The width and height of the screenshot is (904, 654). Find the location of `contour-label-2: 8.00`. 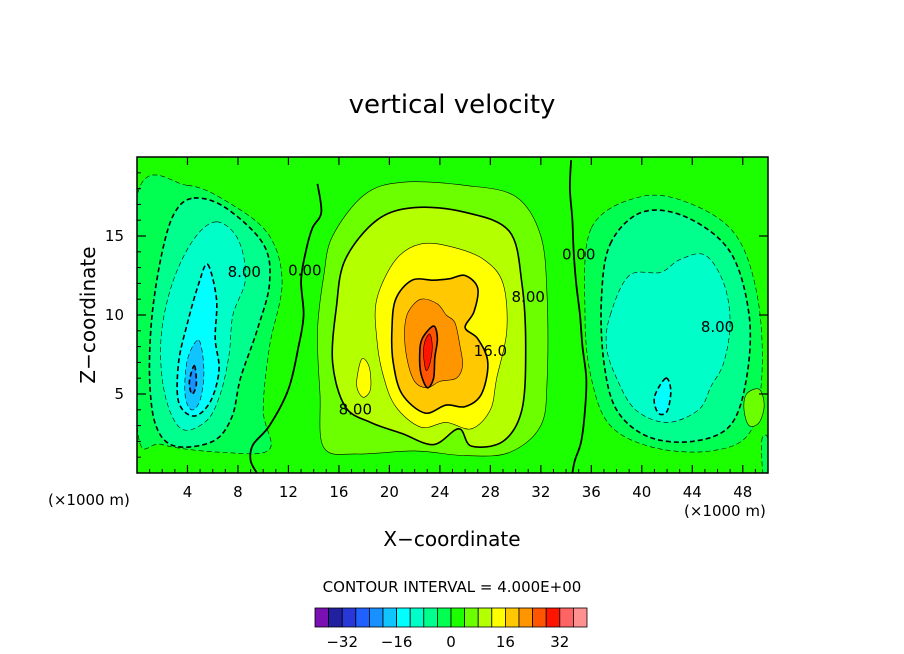

contour-label-2: 8.00 is located at coordinates (355, 409).